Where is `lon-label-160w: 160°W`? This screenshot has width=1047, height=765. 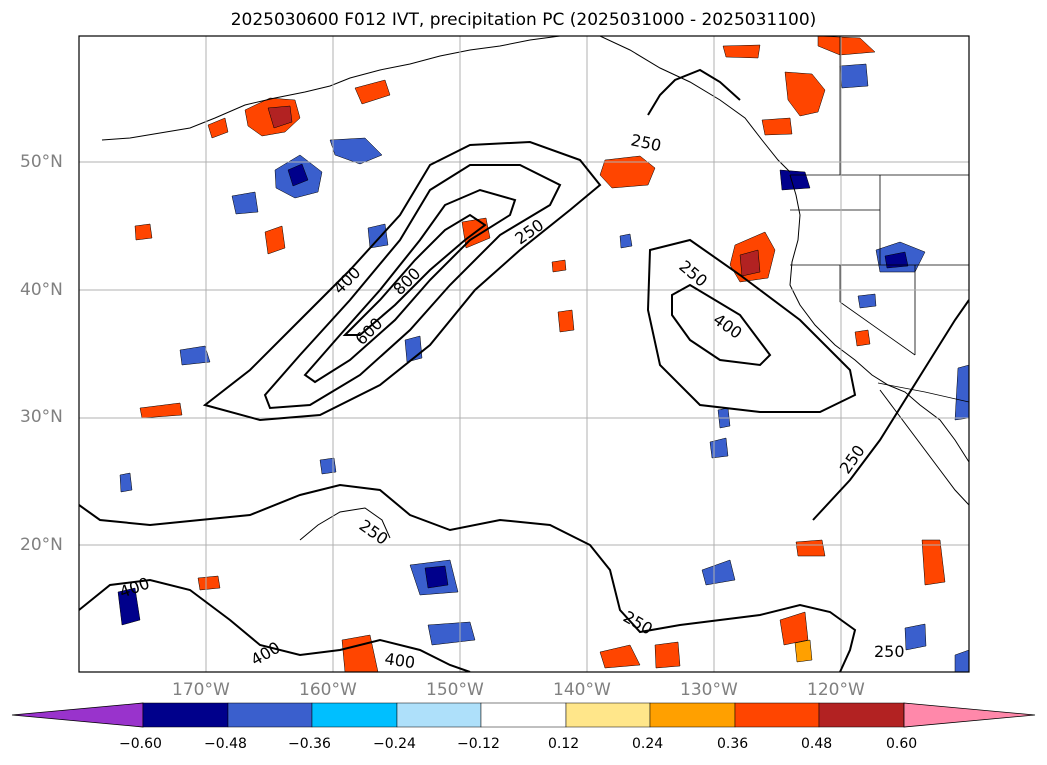
lon-label-160w: 160°W is located at coordinates (328, 690).